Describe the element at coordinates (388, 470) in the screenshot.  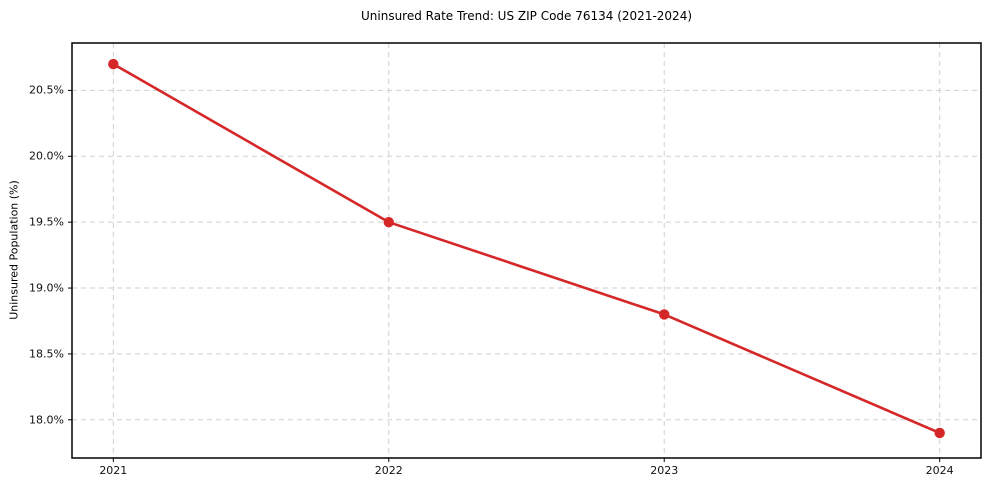
I see `x-tick-label: 2022` at that location.